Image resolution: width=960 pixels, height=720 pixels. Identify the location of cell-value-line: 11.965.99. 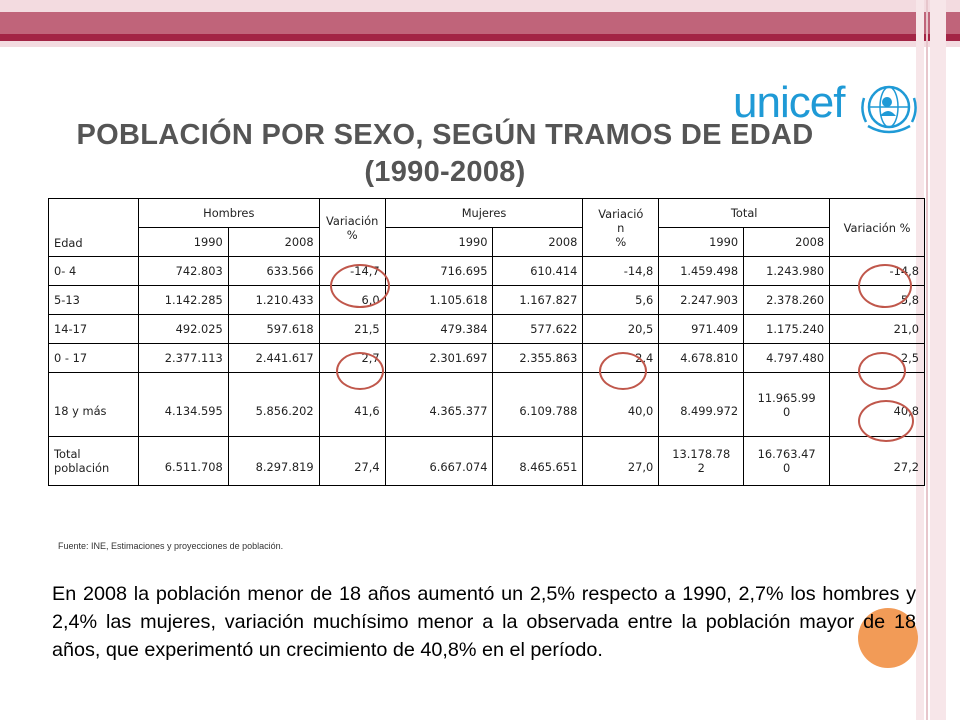
(786, 397).